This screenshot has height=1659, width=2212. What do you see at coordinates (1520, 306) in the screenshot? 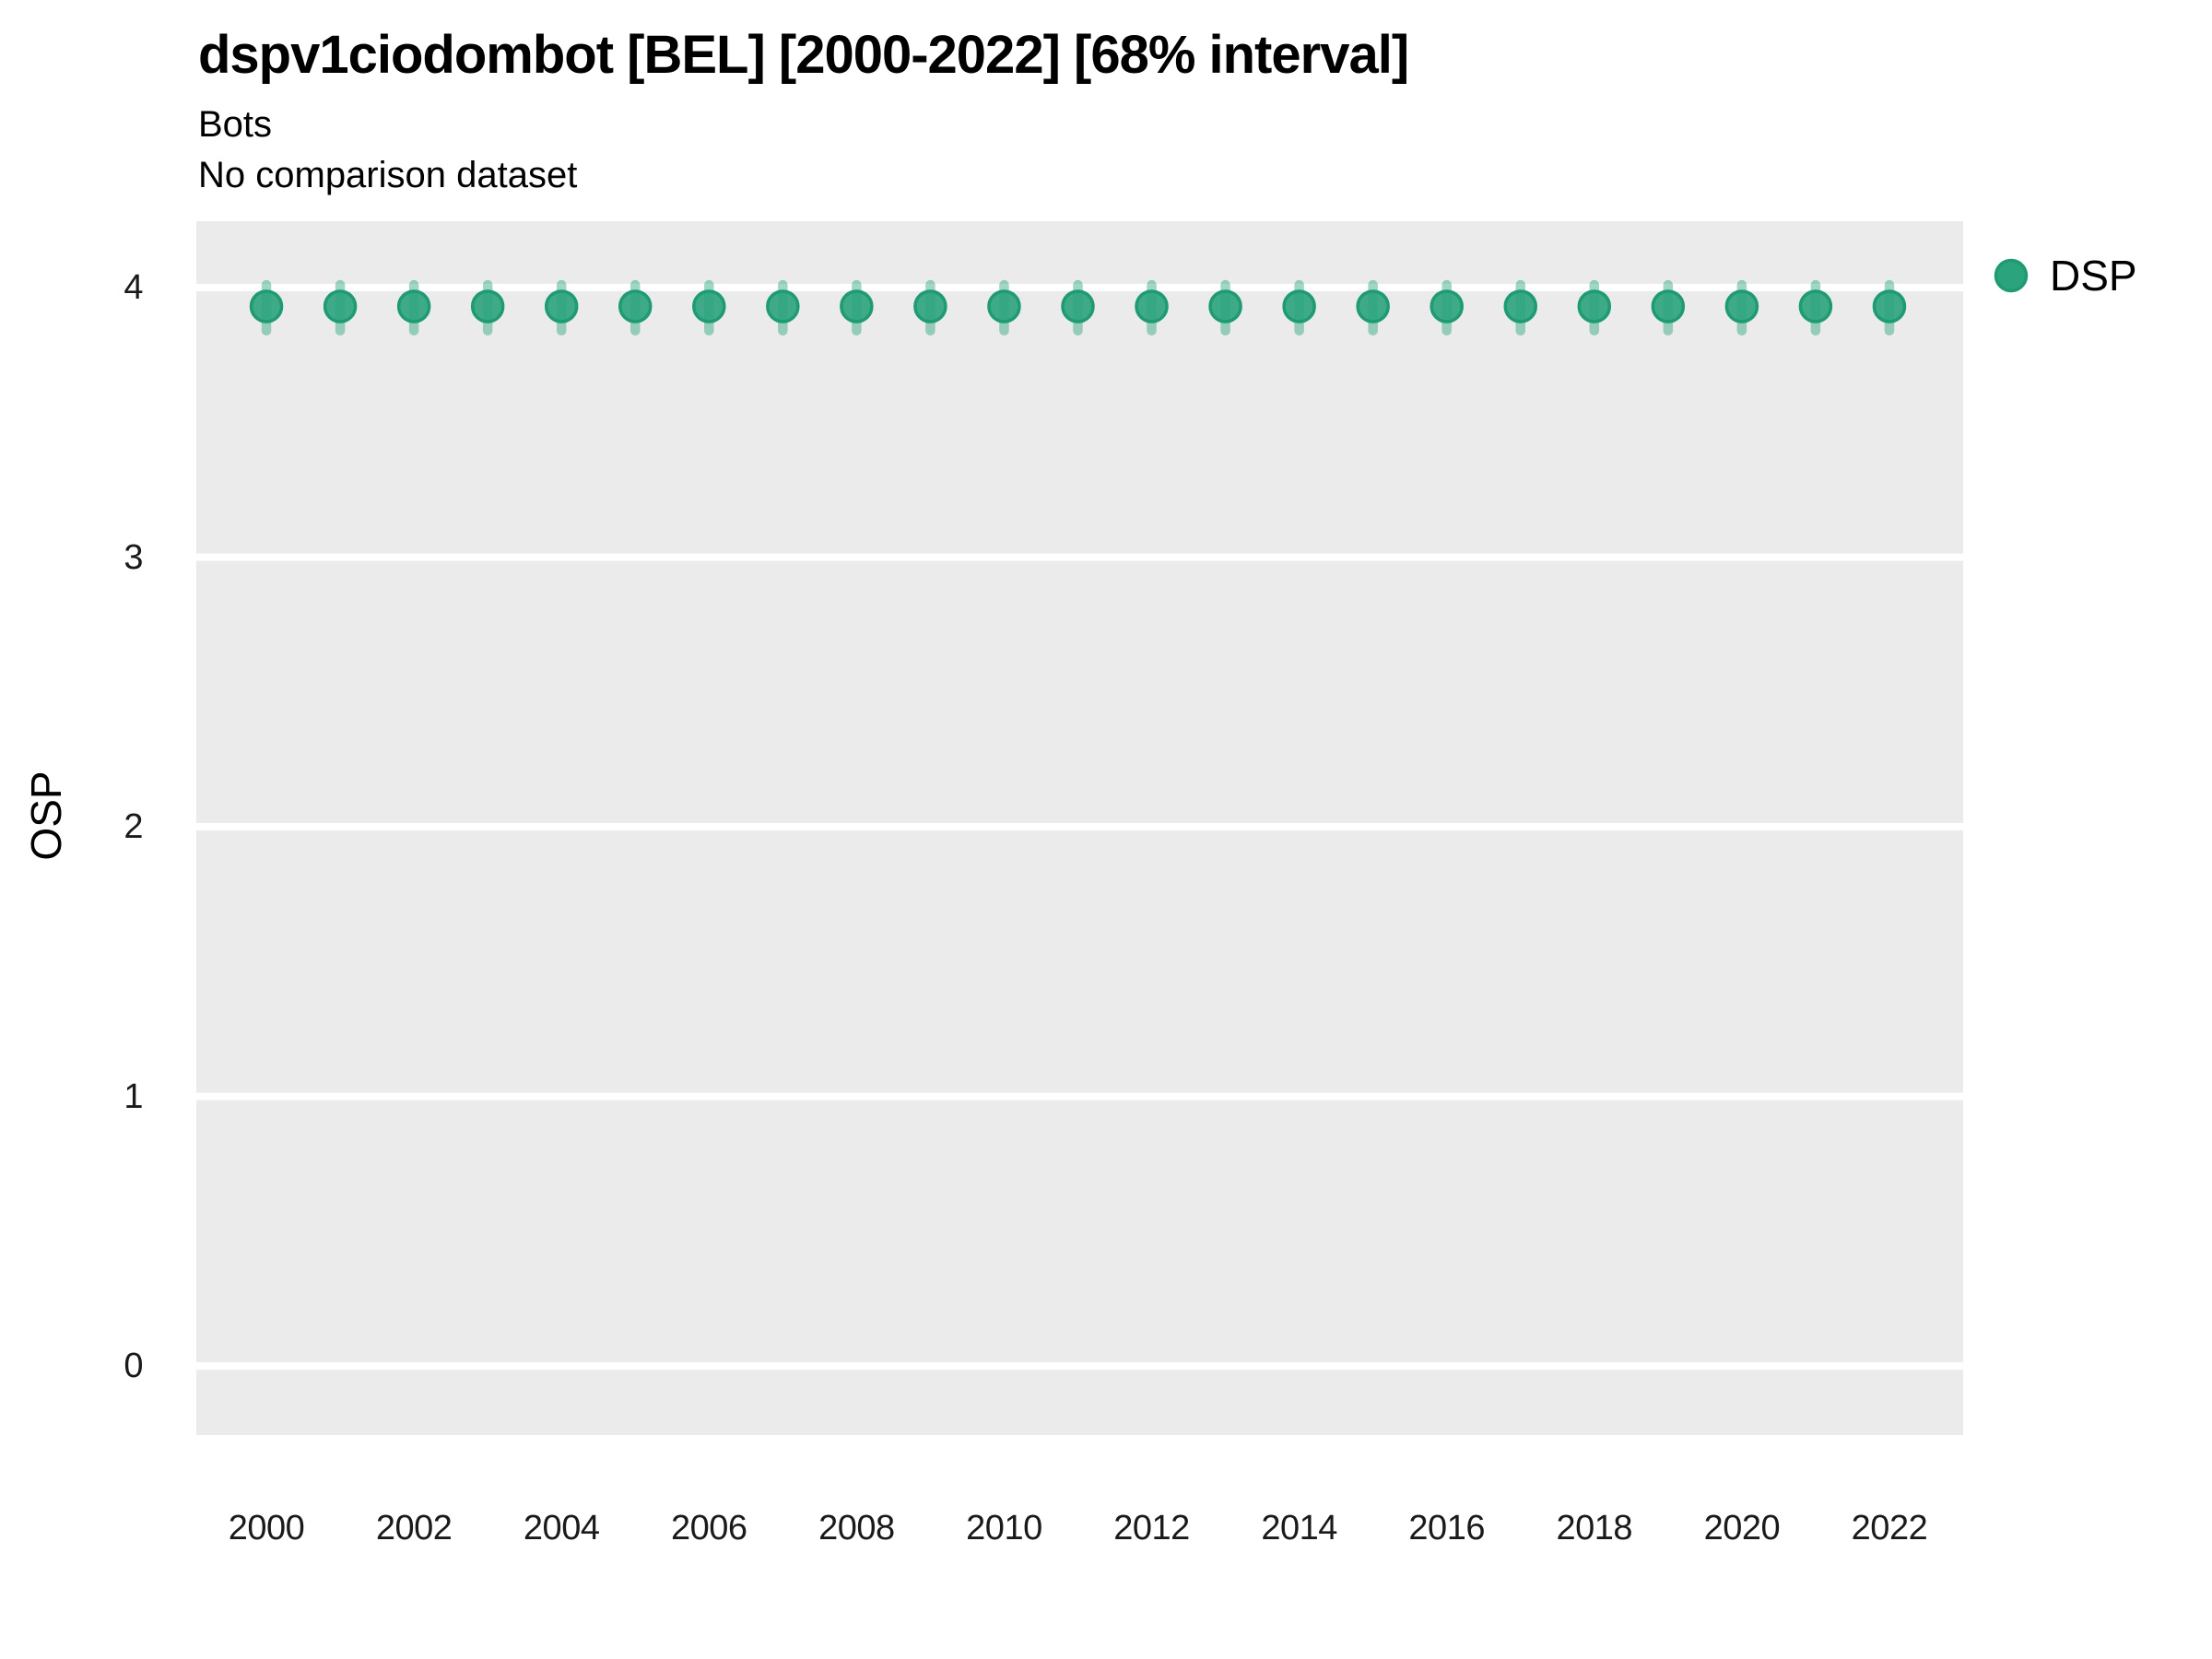
I see `data-point-2017` at bounding box center [1520, 306].